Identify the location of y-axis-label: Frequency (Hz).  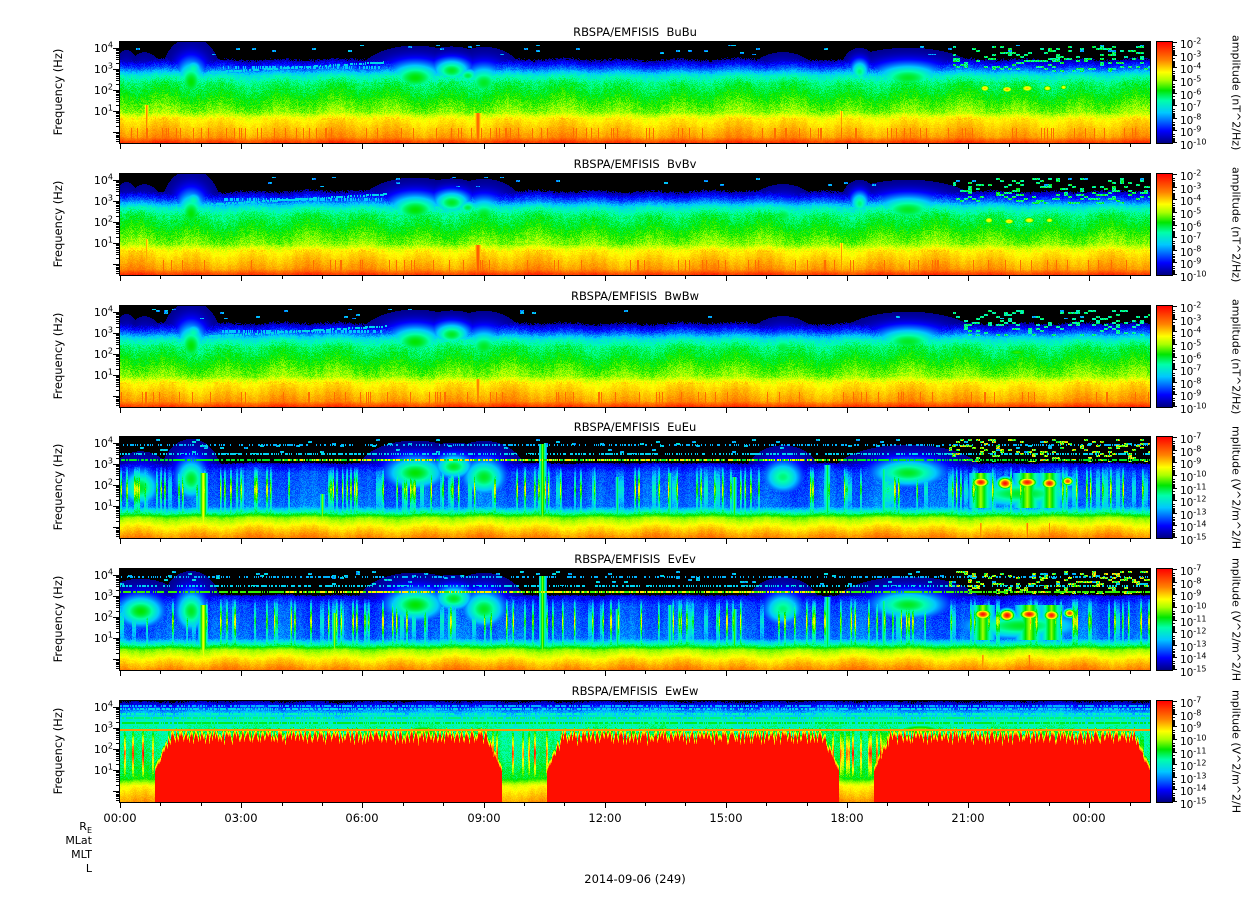
(58, 223).